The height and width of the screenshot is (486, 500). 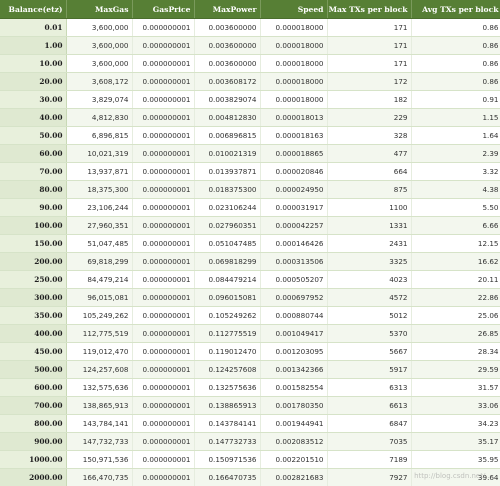 I want to click on speed-cell: 0.000018865, so click(x=294, y=153).